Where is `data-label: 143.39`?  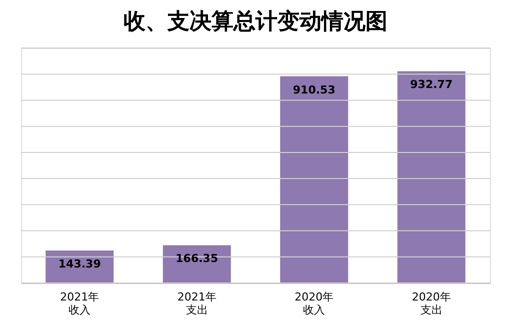 data-label: 143.39 is located at coordinates (79, 263).